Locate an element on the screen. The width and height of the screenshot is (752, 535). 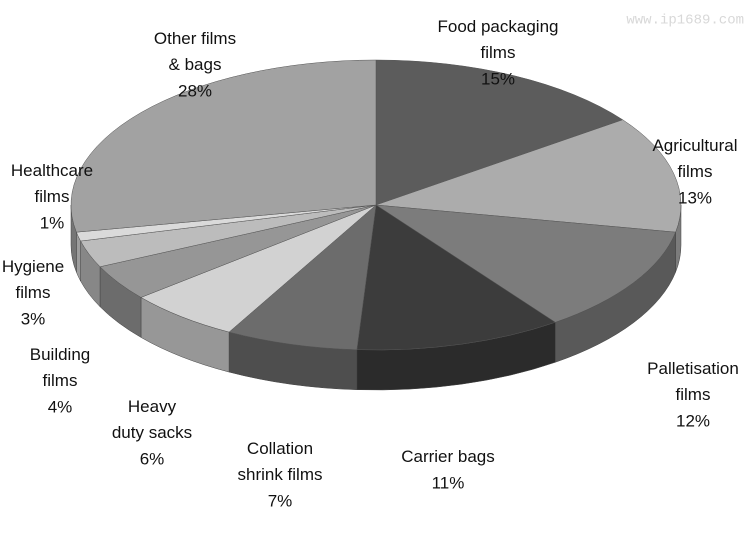
slice-percent: 13% is located at coordinates (695, 197).